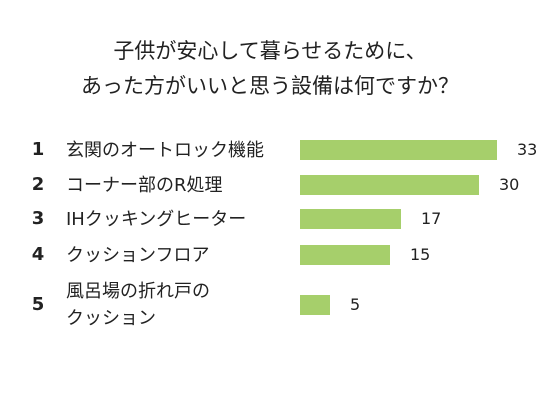  What do you see at coordinates (527, 149) in the screenshot?
I see `value-label: 33` at bounding box center [527, 149].